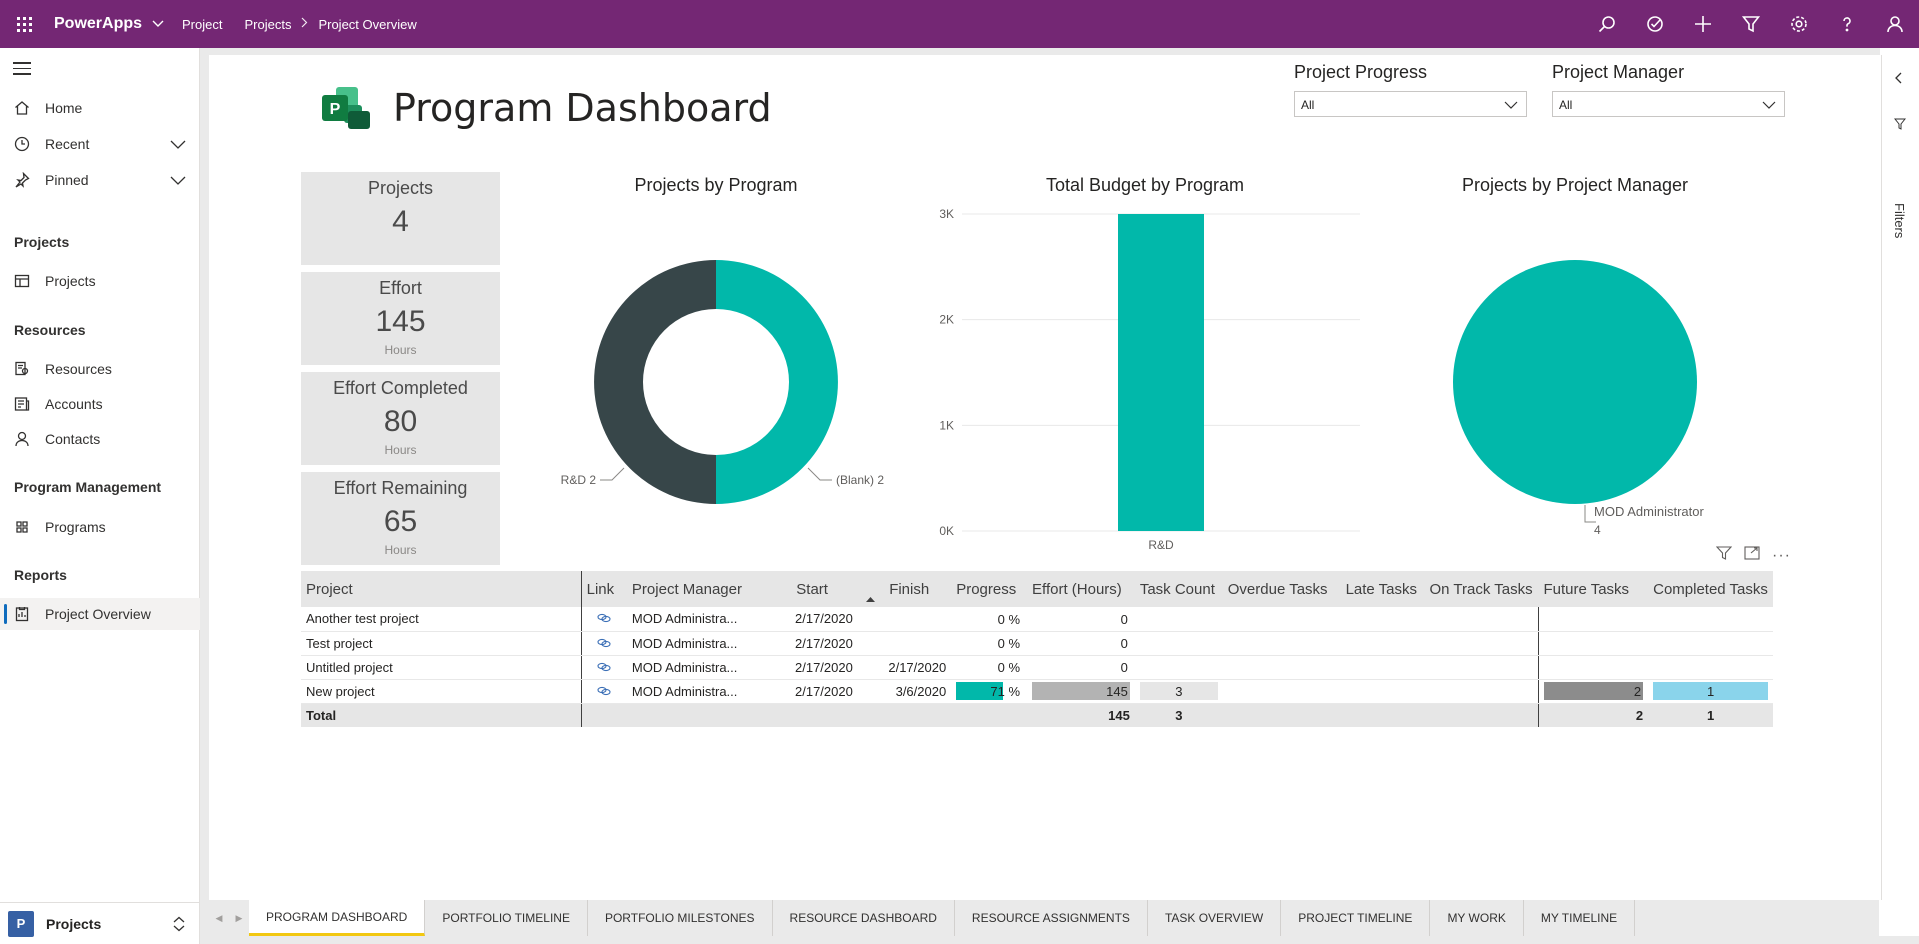 Image resolution: width=1919 pixels, height=944 pixels. What do you see at coordinates (100, 281) in the screenshot?
I see `sidebar-item-projects: Projects` at bounding box center [100, 281].